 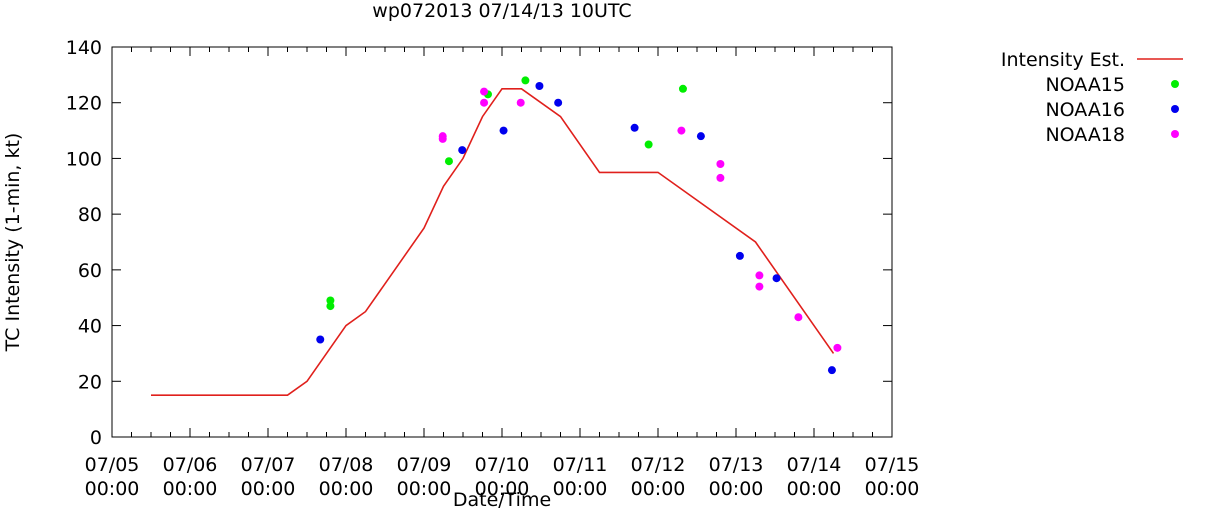 What do you see at coordinates (1085, 135) in the screenshot?
I see `legend-label: NOAA18` at bounding box center [1085, 135].